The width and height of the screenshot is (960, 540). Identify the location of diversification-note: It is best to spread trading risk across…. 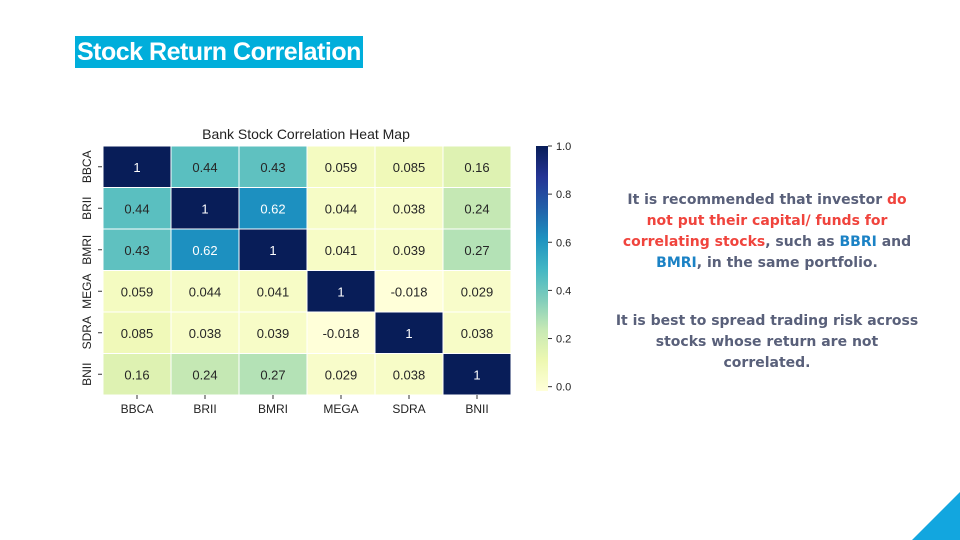
(767, 342).